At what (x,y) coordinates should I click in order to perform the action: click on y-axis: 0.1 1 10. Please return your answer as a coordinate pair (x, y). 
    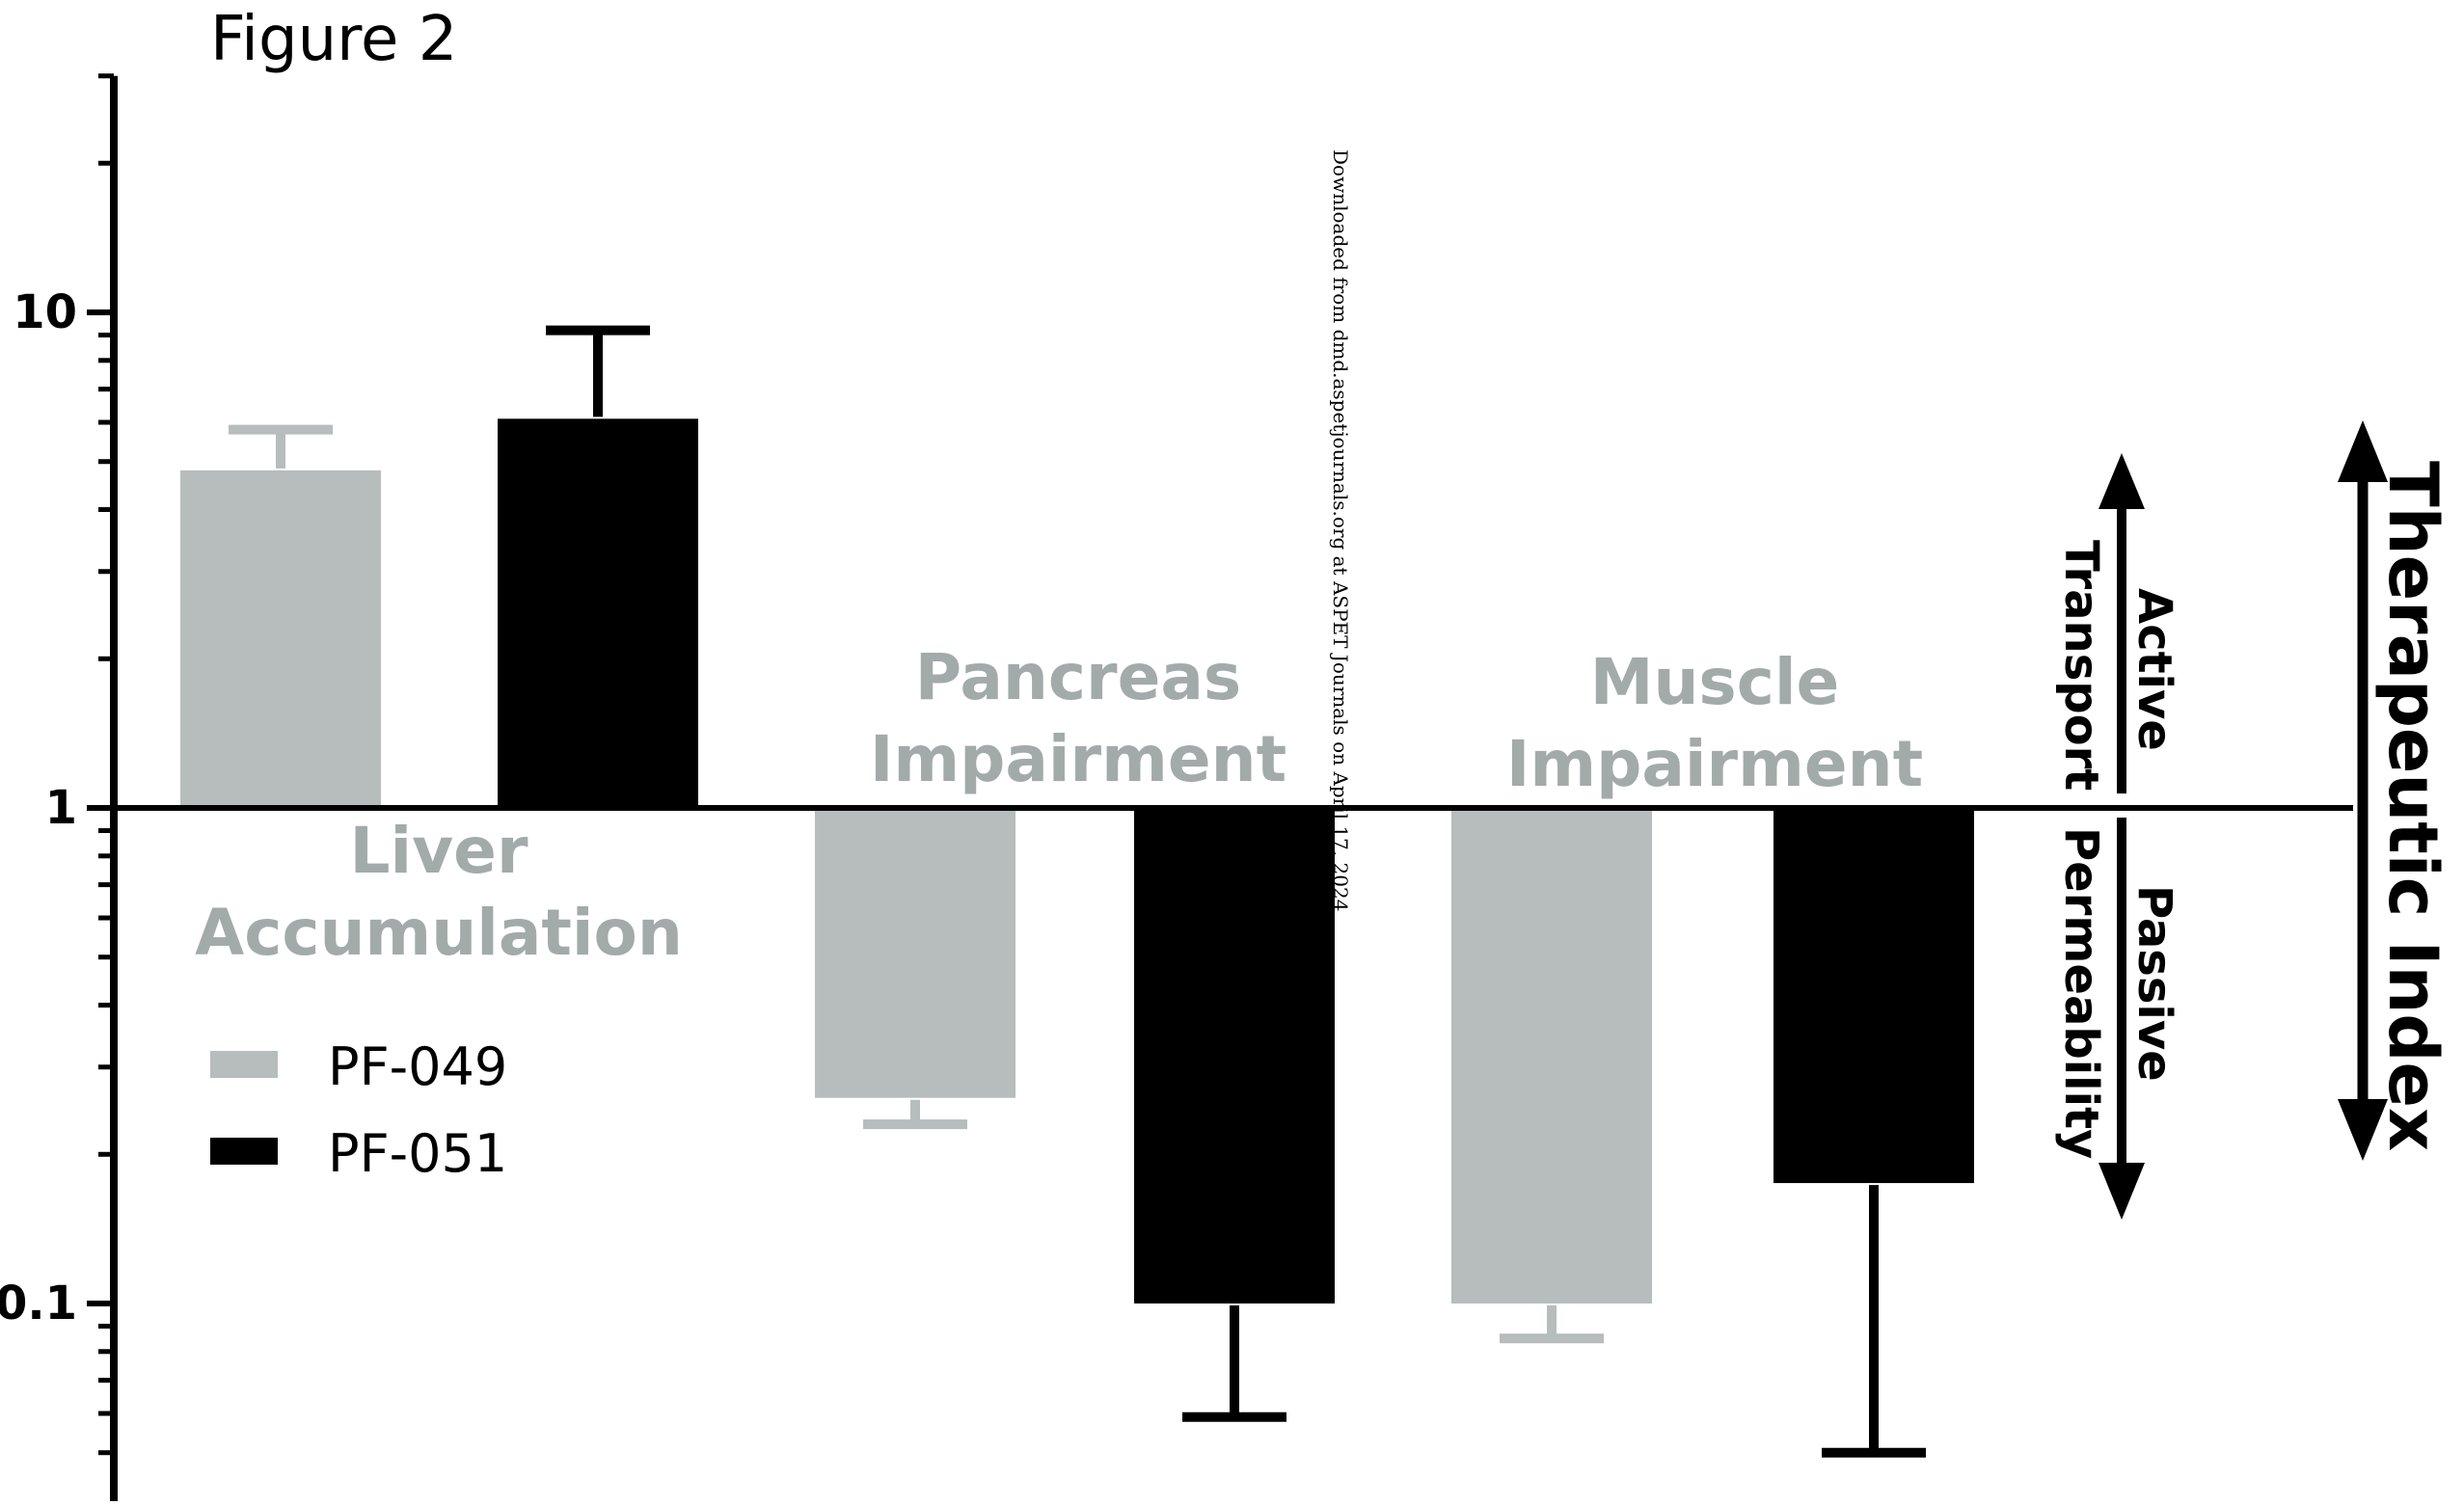
    Looking at the image, I should click on (59, 787).